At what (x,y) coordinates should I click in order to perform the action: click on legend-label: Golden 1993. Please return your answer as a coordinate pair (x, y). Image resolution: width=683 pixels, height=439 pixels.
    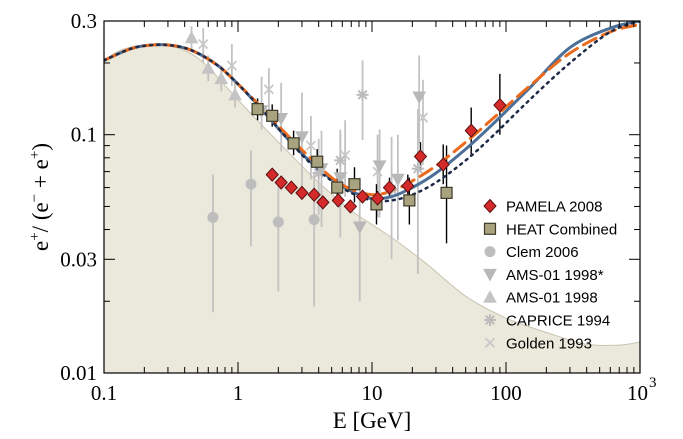
    Looking at the image, I should click on (549, 343).